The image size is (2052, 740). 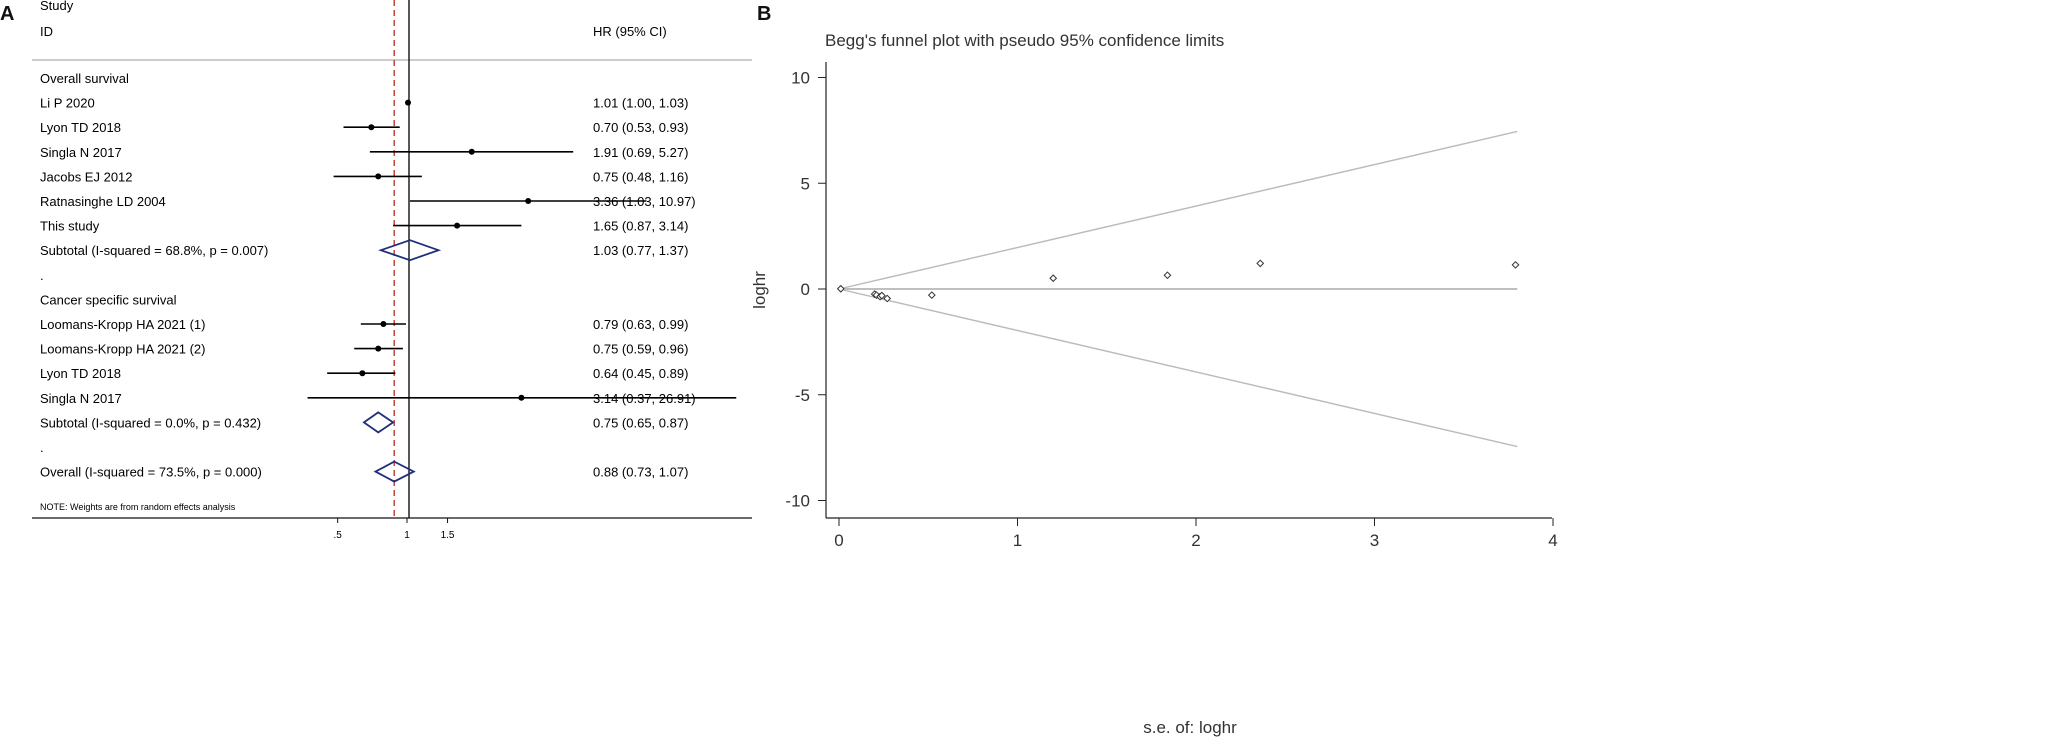 I want to click on funnel-x-tick-label: 3, so click(x=1374, y=540).